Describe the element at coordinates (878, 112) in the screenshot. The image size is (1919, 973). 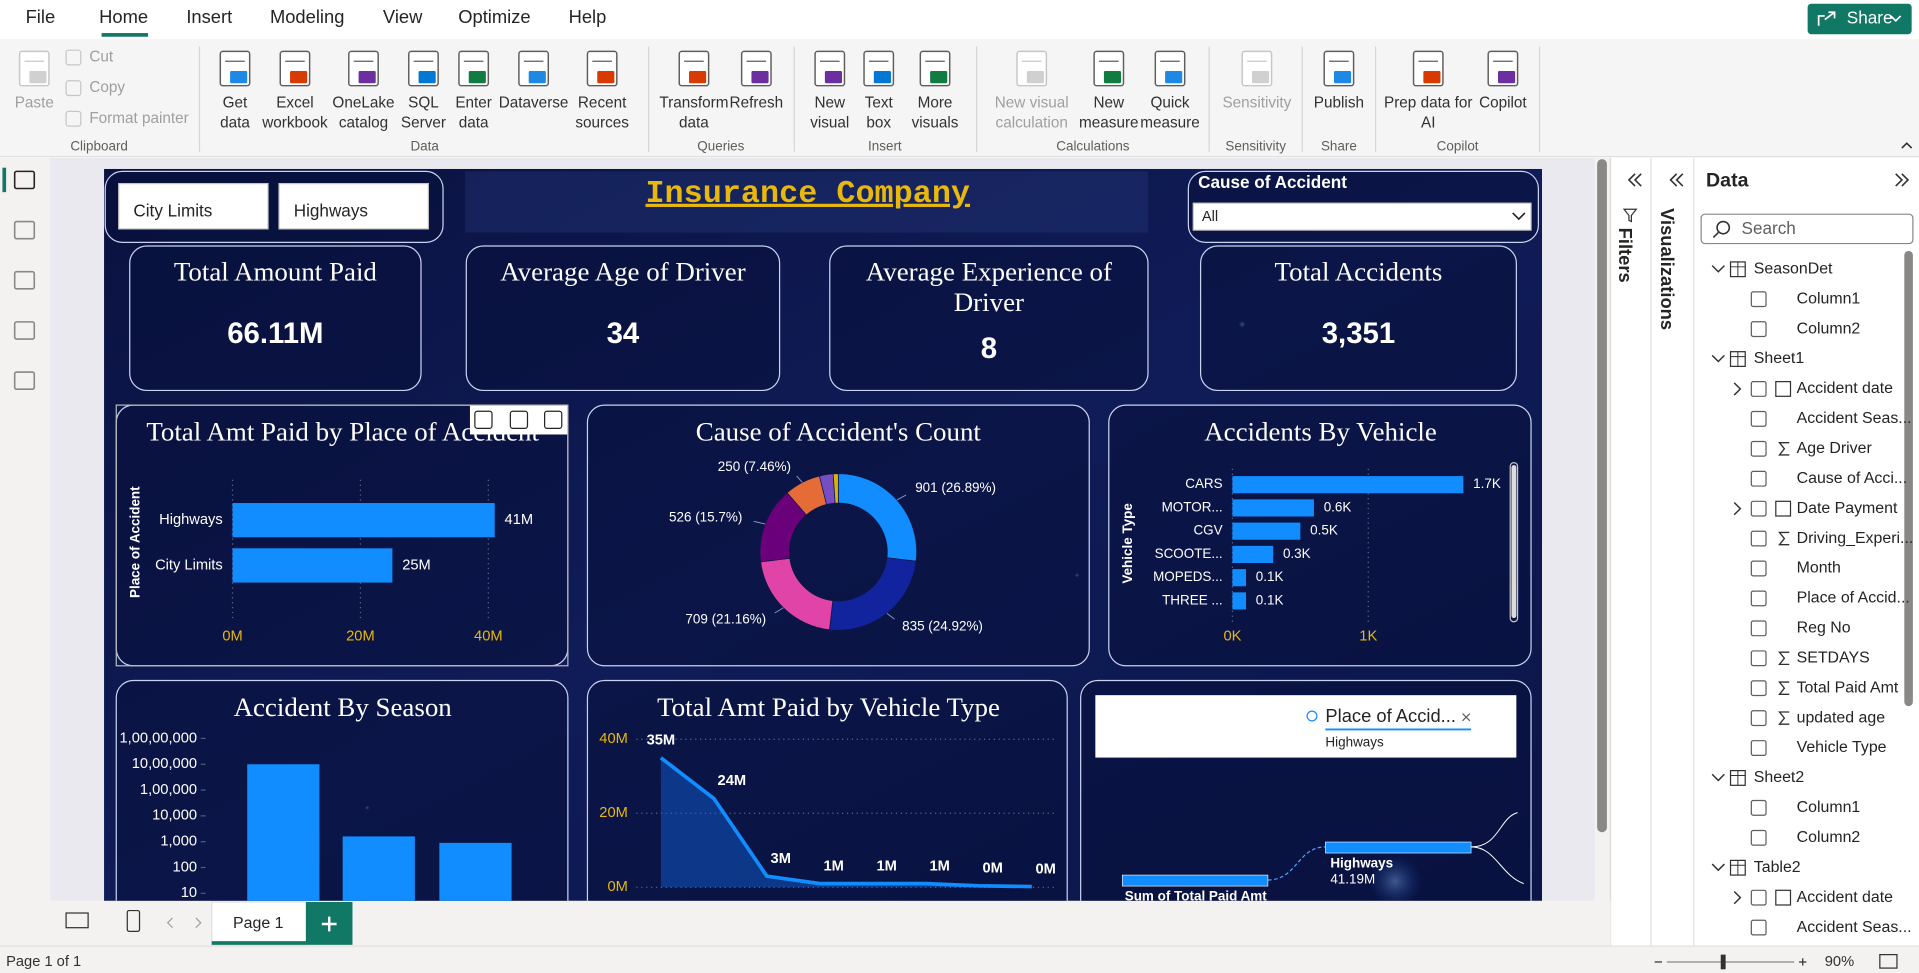
I see `ribbon-button: Text box` at that location.